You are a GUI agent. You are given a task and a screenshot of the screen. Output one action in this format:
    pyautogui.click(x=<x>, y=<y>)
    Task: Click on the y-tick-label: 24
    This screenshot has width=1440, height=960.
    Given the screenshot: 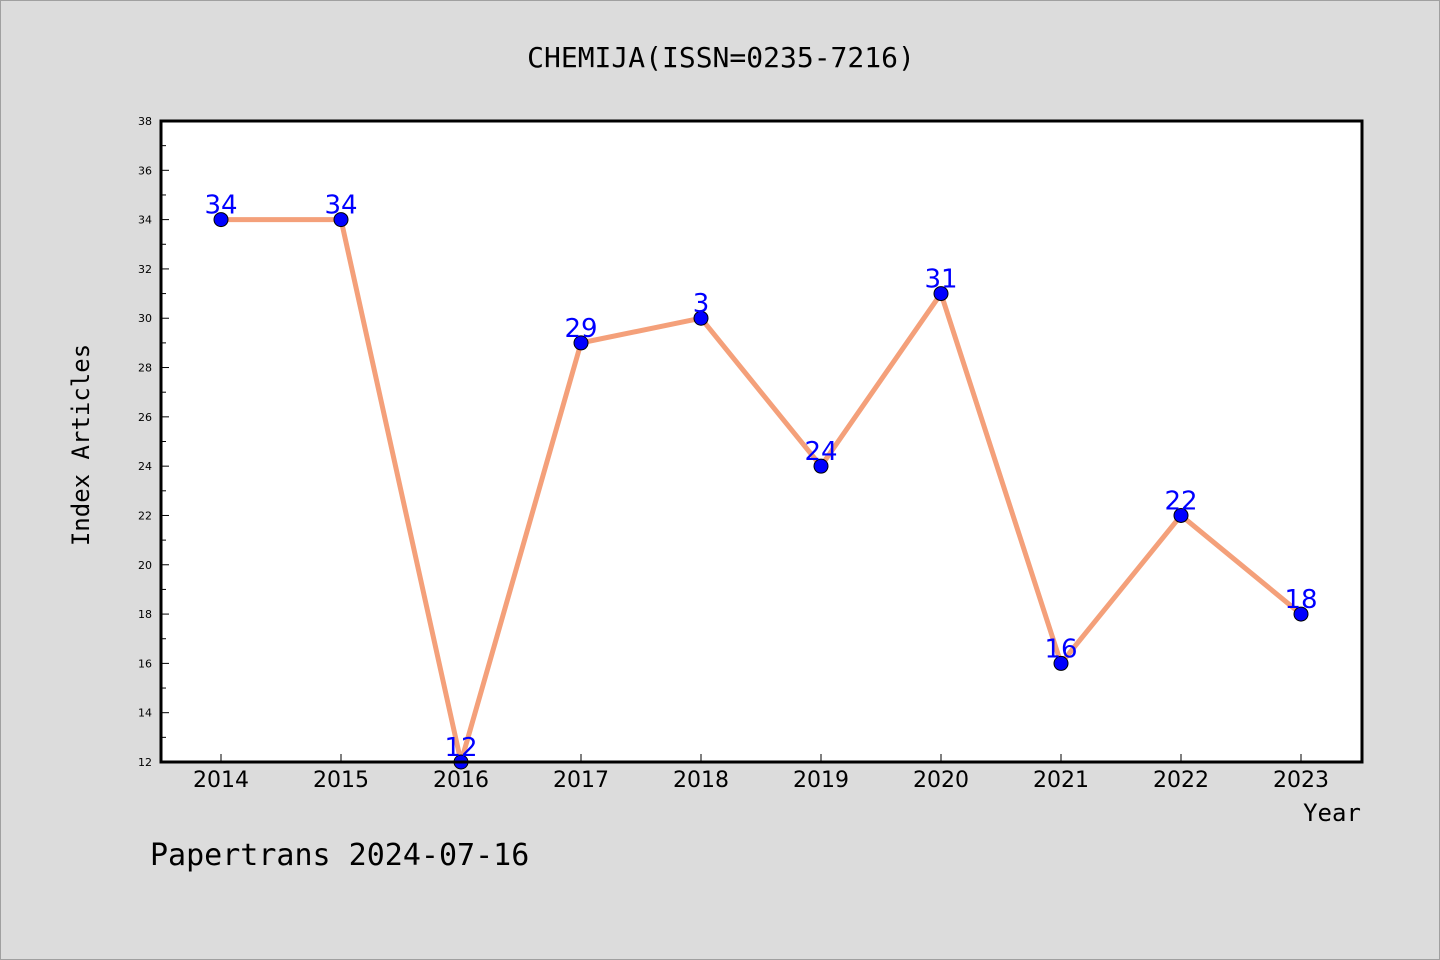 What is the action you would take?
    pyautogui.click(x=145, y=466)
    